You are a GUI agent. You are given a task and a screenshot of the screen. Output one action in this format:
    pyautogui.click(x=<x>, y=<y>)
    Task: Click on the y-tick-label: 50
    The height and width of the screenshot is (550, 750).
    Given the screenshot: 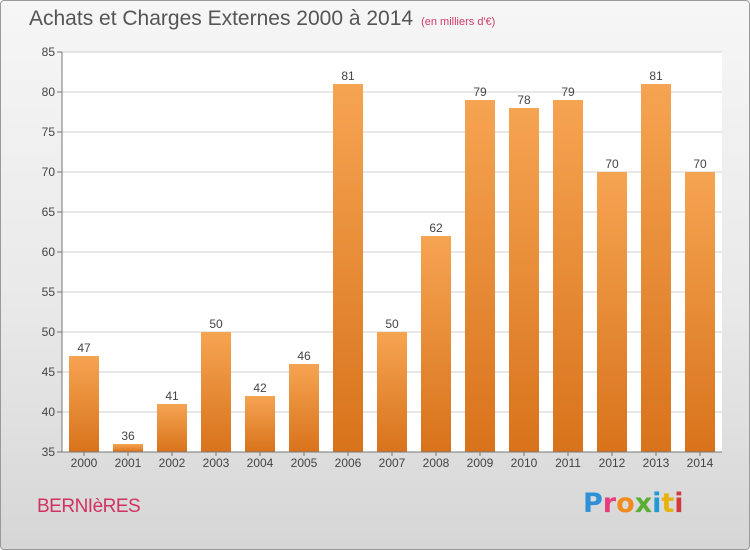 What is the action you would take?
    pyautogui.click(x=49, y=332)
    